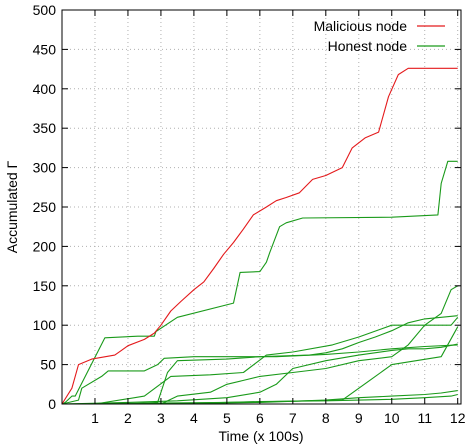 The image size is (473, 445). What do you see at coordinates (45, 168) in the screenshot?
I see `y-tick-label: 300` at bounding box center [45, 168].